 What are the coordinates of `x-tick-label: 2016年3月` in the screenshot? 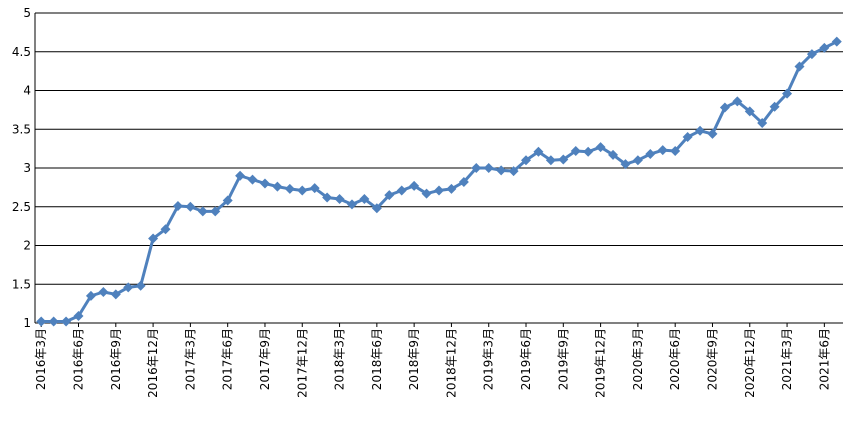 It's located at (41, 359).